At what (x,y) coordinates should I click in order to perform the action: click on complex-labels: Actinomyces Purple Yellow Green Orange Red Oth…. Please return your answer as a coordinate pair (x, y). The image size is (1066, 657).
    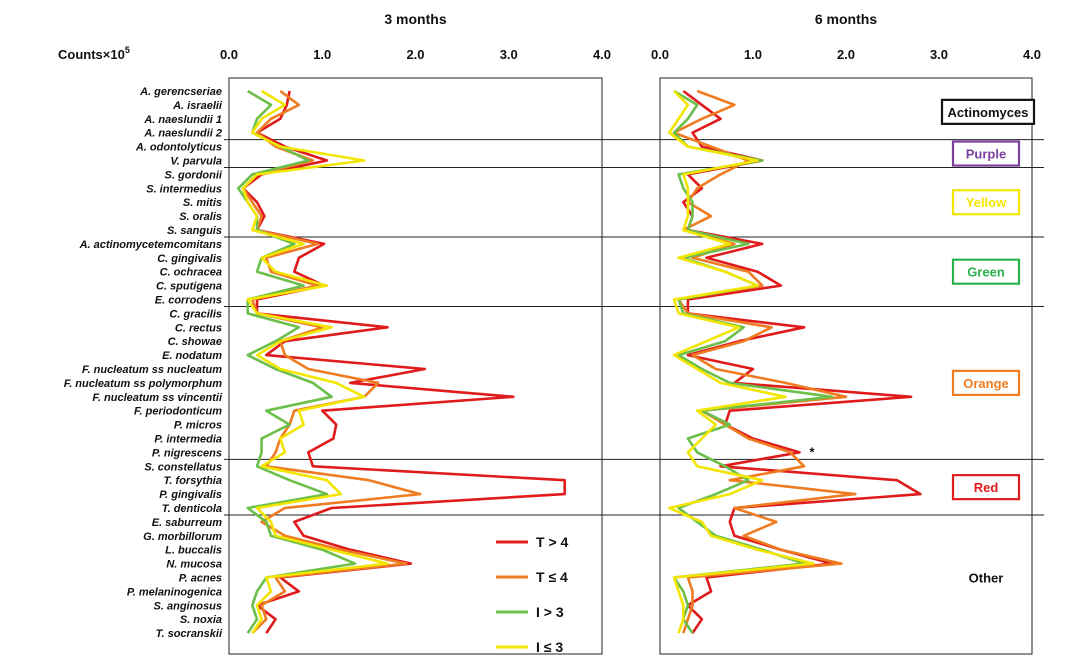
    Looking at the image, I should click on (988, 342).